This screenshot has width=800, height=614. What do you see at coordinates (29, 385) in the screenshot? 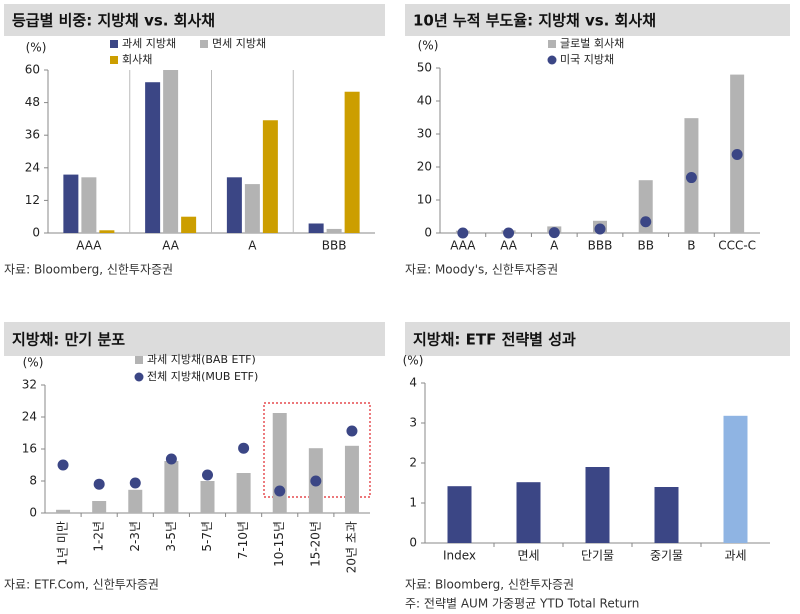
I see `y-tick-label: 32` at bounding box center [29, 385].